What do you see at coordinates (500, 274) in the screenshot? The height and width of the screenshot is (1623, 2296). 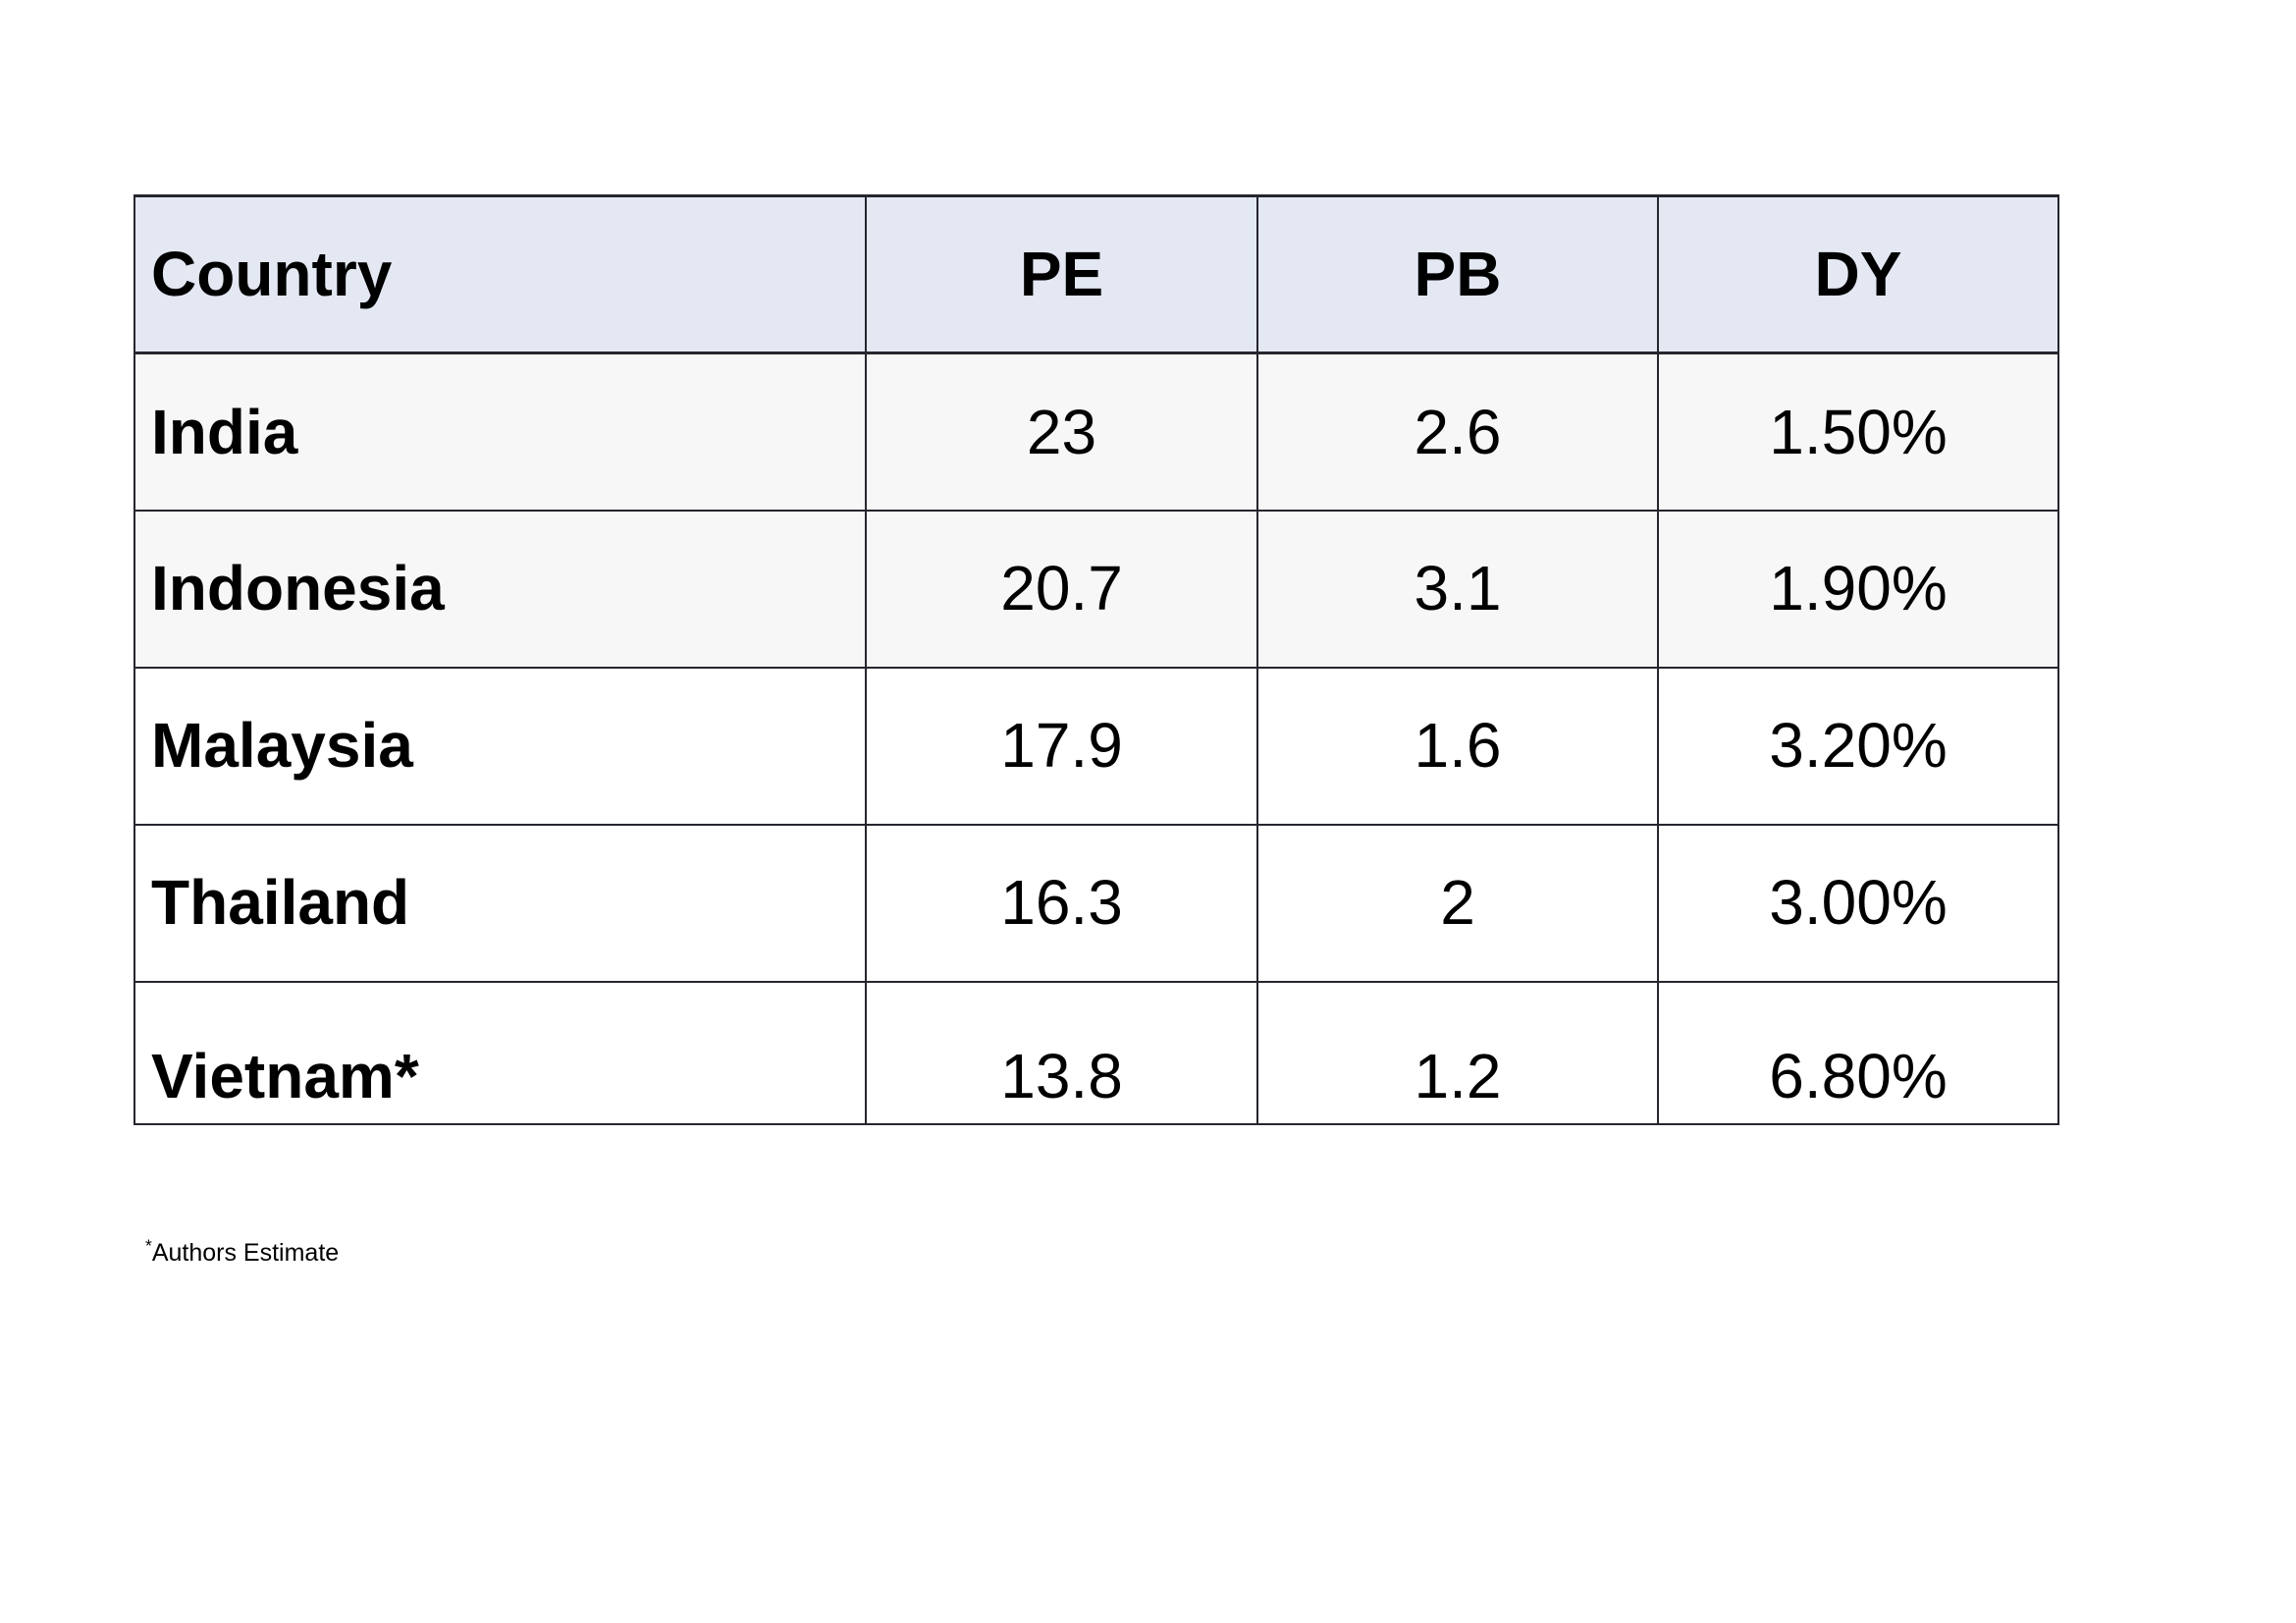 I see `column-header-country: Country` at bounding box center [500, 274].